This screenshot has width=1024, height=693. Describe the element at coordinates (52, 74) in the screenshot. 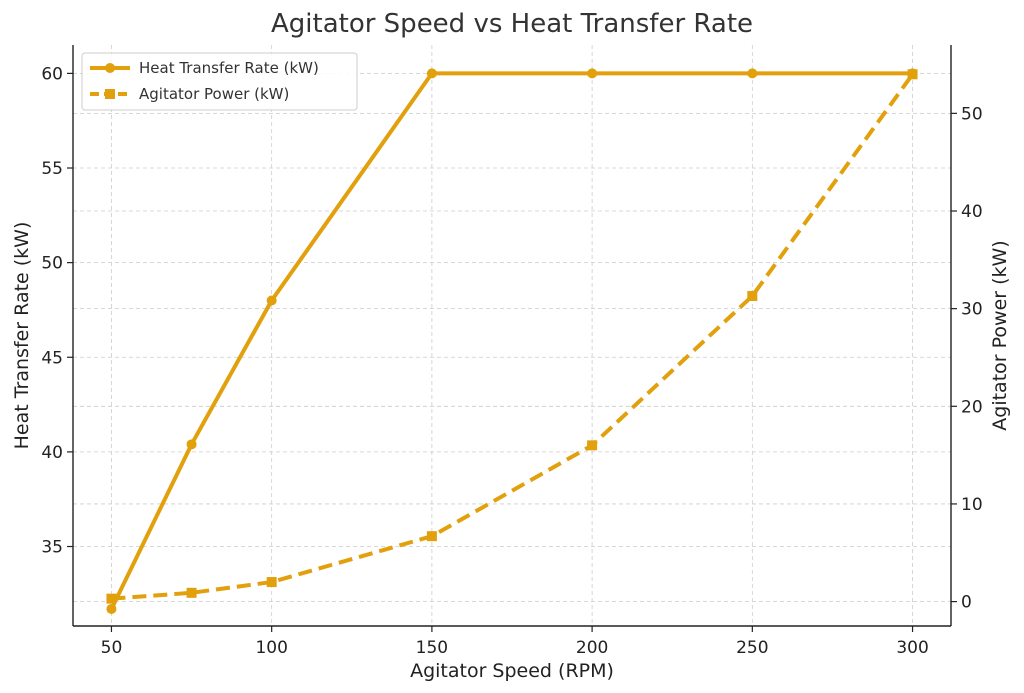

I see `y-tick-label: 60` at that location.